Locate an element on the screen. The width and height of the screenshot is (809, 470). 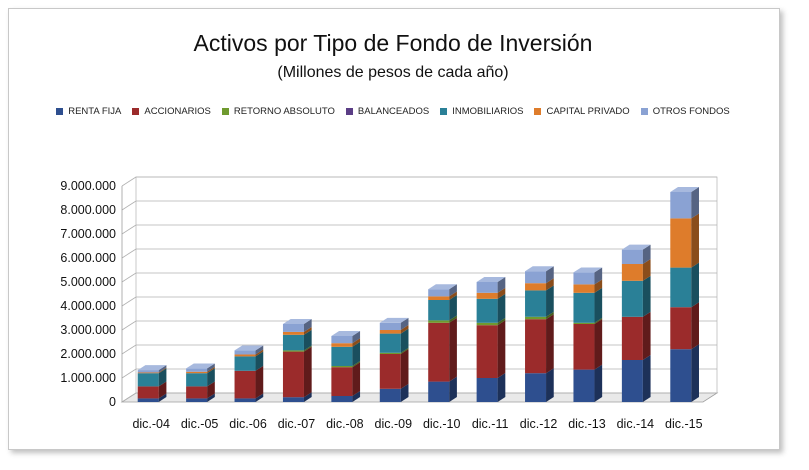
legend-item-accionarios: ACCIONARIOS is located at coordinates (171, 111).